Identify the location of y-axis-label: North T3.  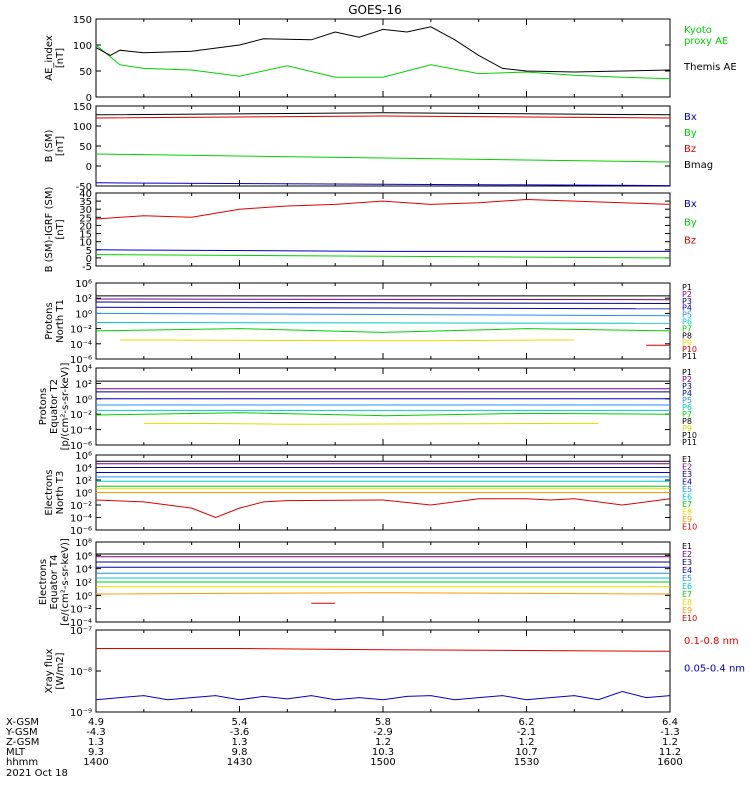
(60, 493).